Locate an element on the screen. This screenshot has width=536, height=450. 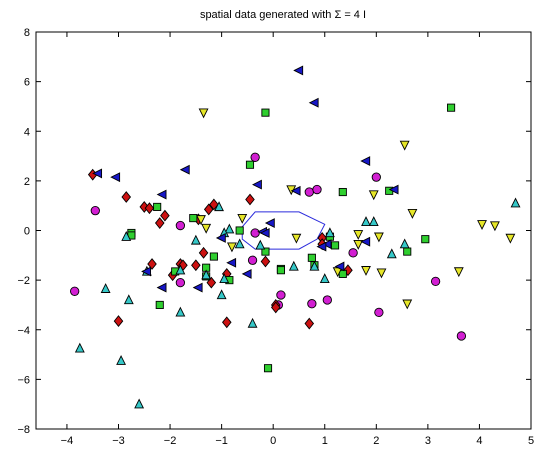
y-tick-label: −8 is located at coordinates (23, 430).